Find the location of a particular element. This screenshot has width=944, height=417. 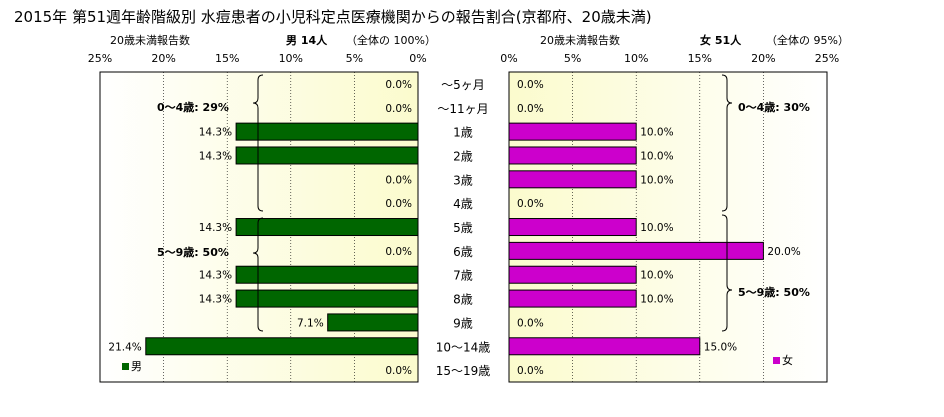

male-header-note: （全体の 100%） is located at coordinates (391, 40).